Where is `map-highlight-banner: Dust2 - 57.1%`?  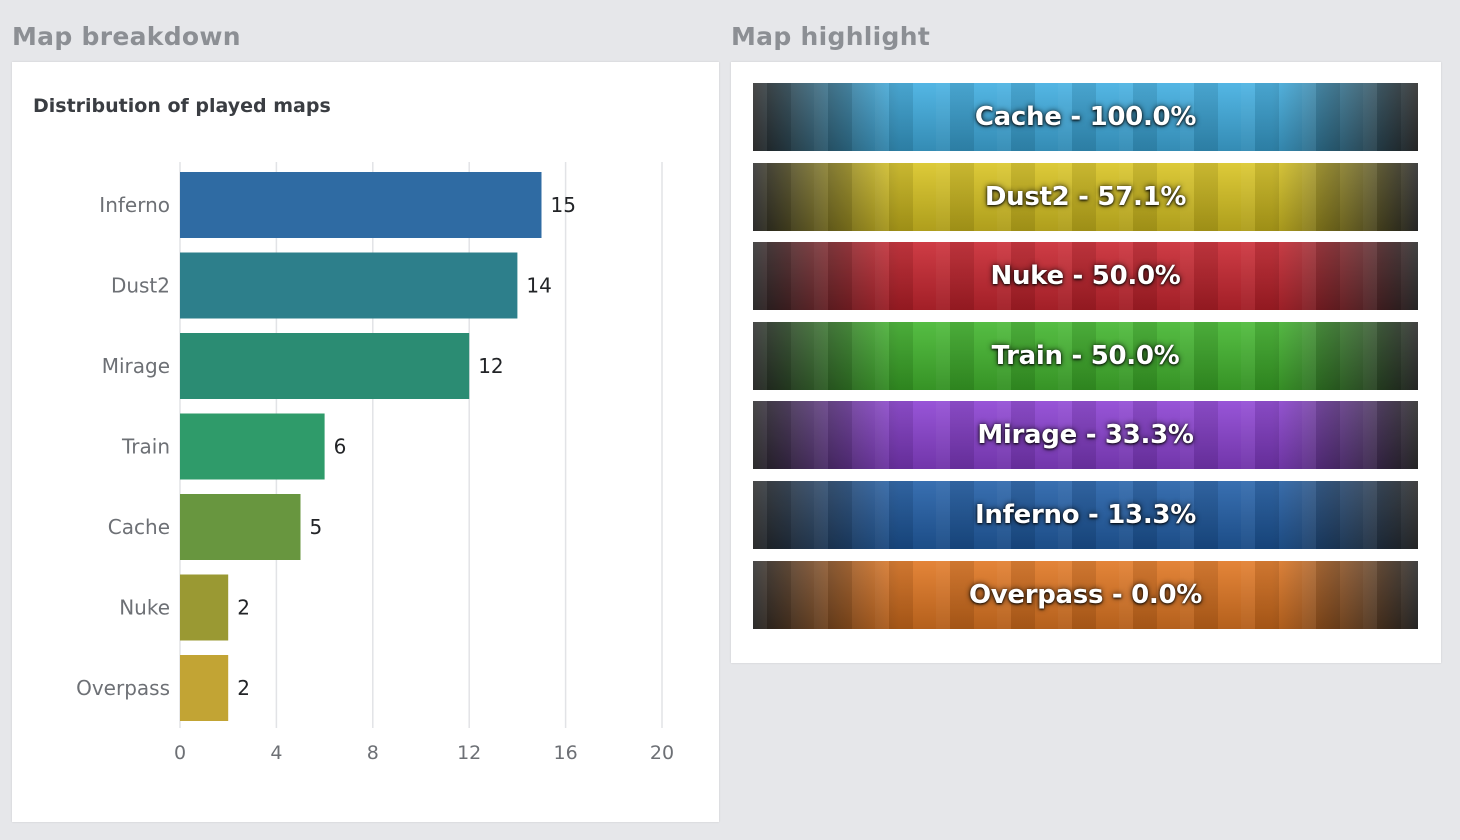 map-highlight-banner: Dust2 - 57.1% is located at coordinates (1085, 196).